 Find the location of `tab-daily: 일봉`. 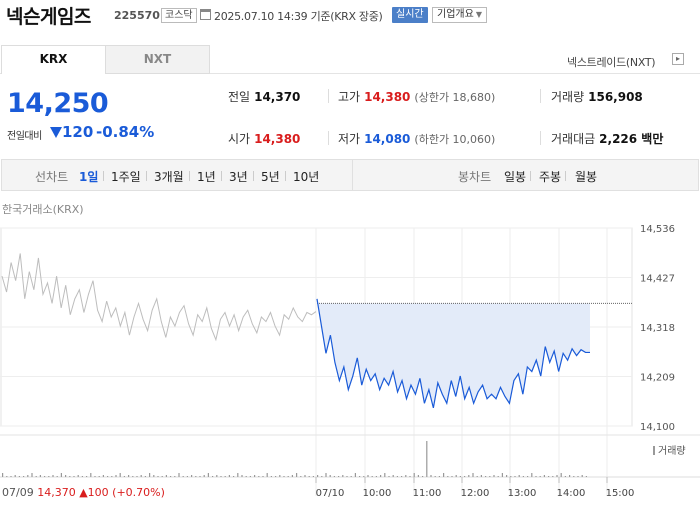

tab-daily: 일봉 is located at coordinates (515, 177).